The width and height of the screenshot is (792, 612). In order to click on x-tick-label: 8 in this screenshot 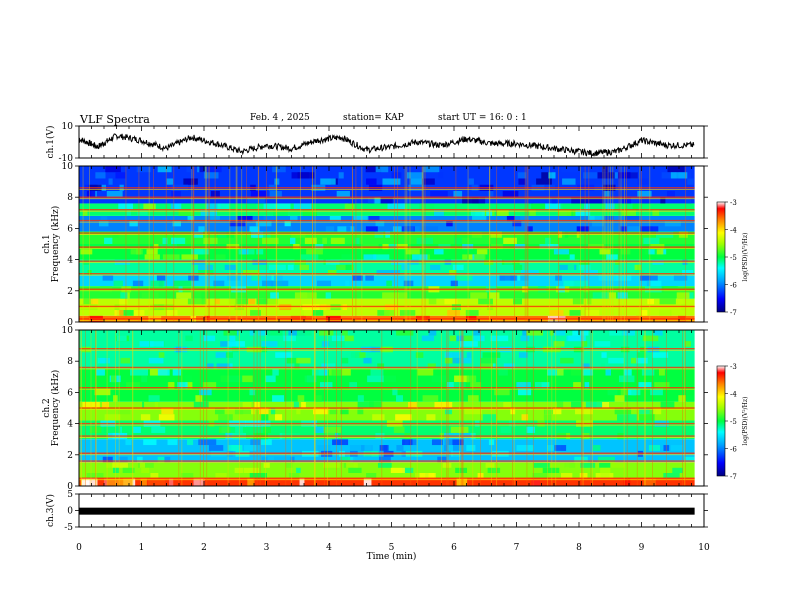, I will do `click(579, 548)`.